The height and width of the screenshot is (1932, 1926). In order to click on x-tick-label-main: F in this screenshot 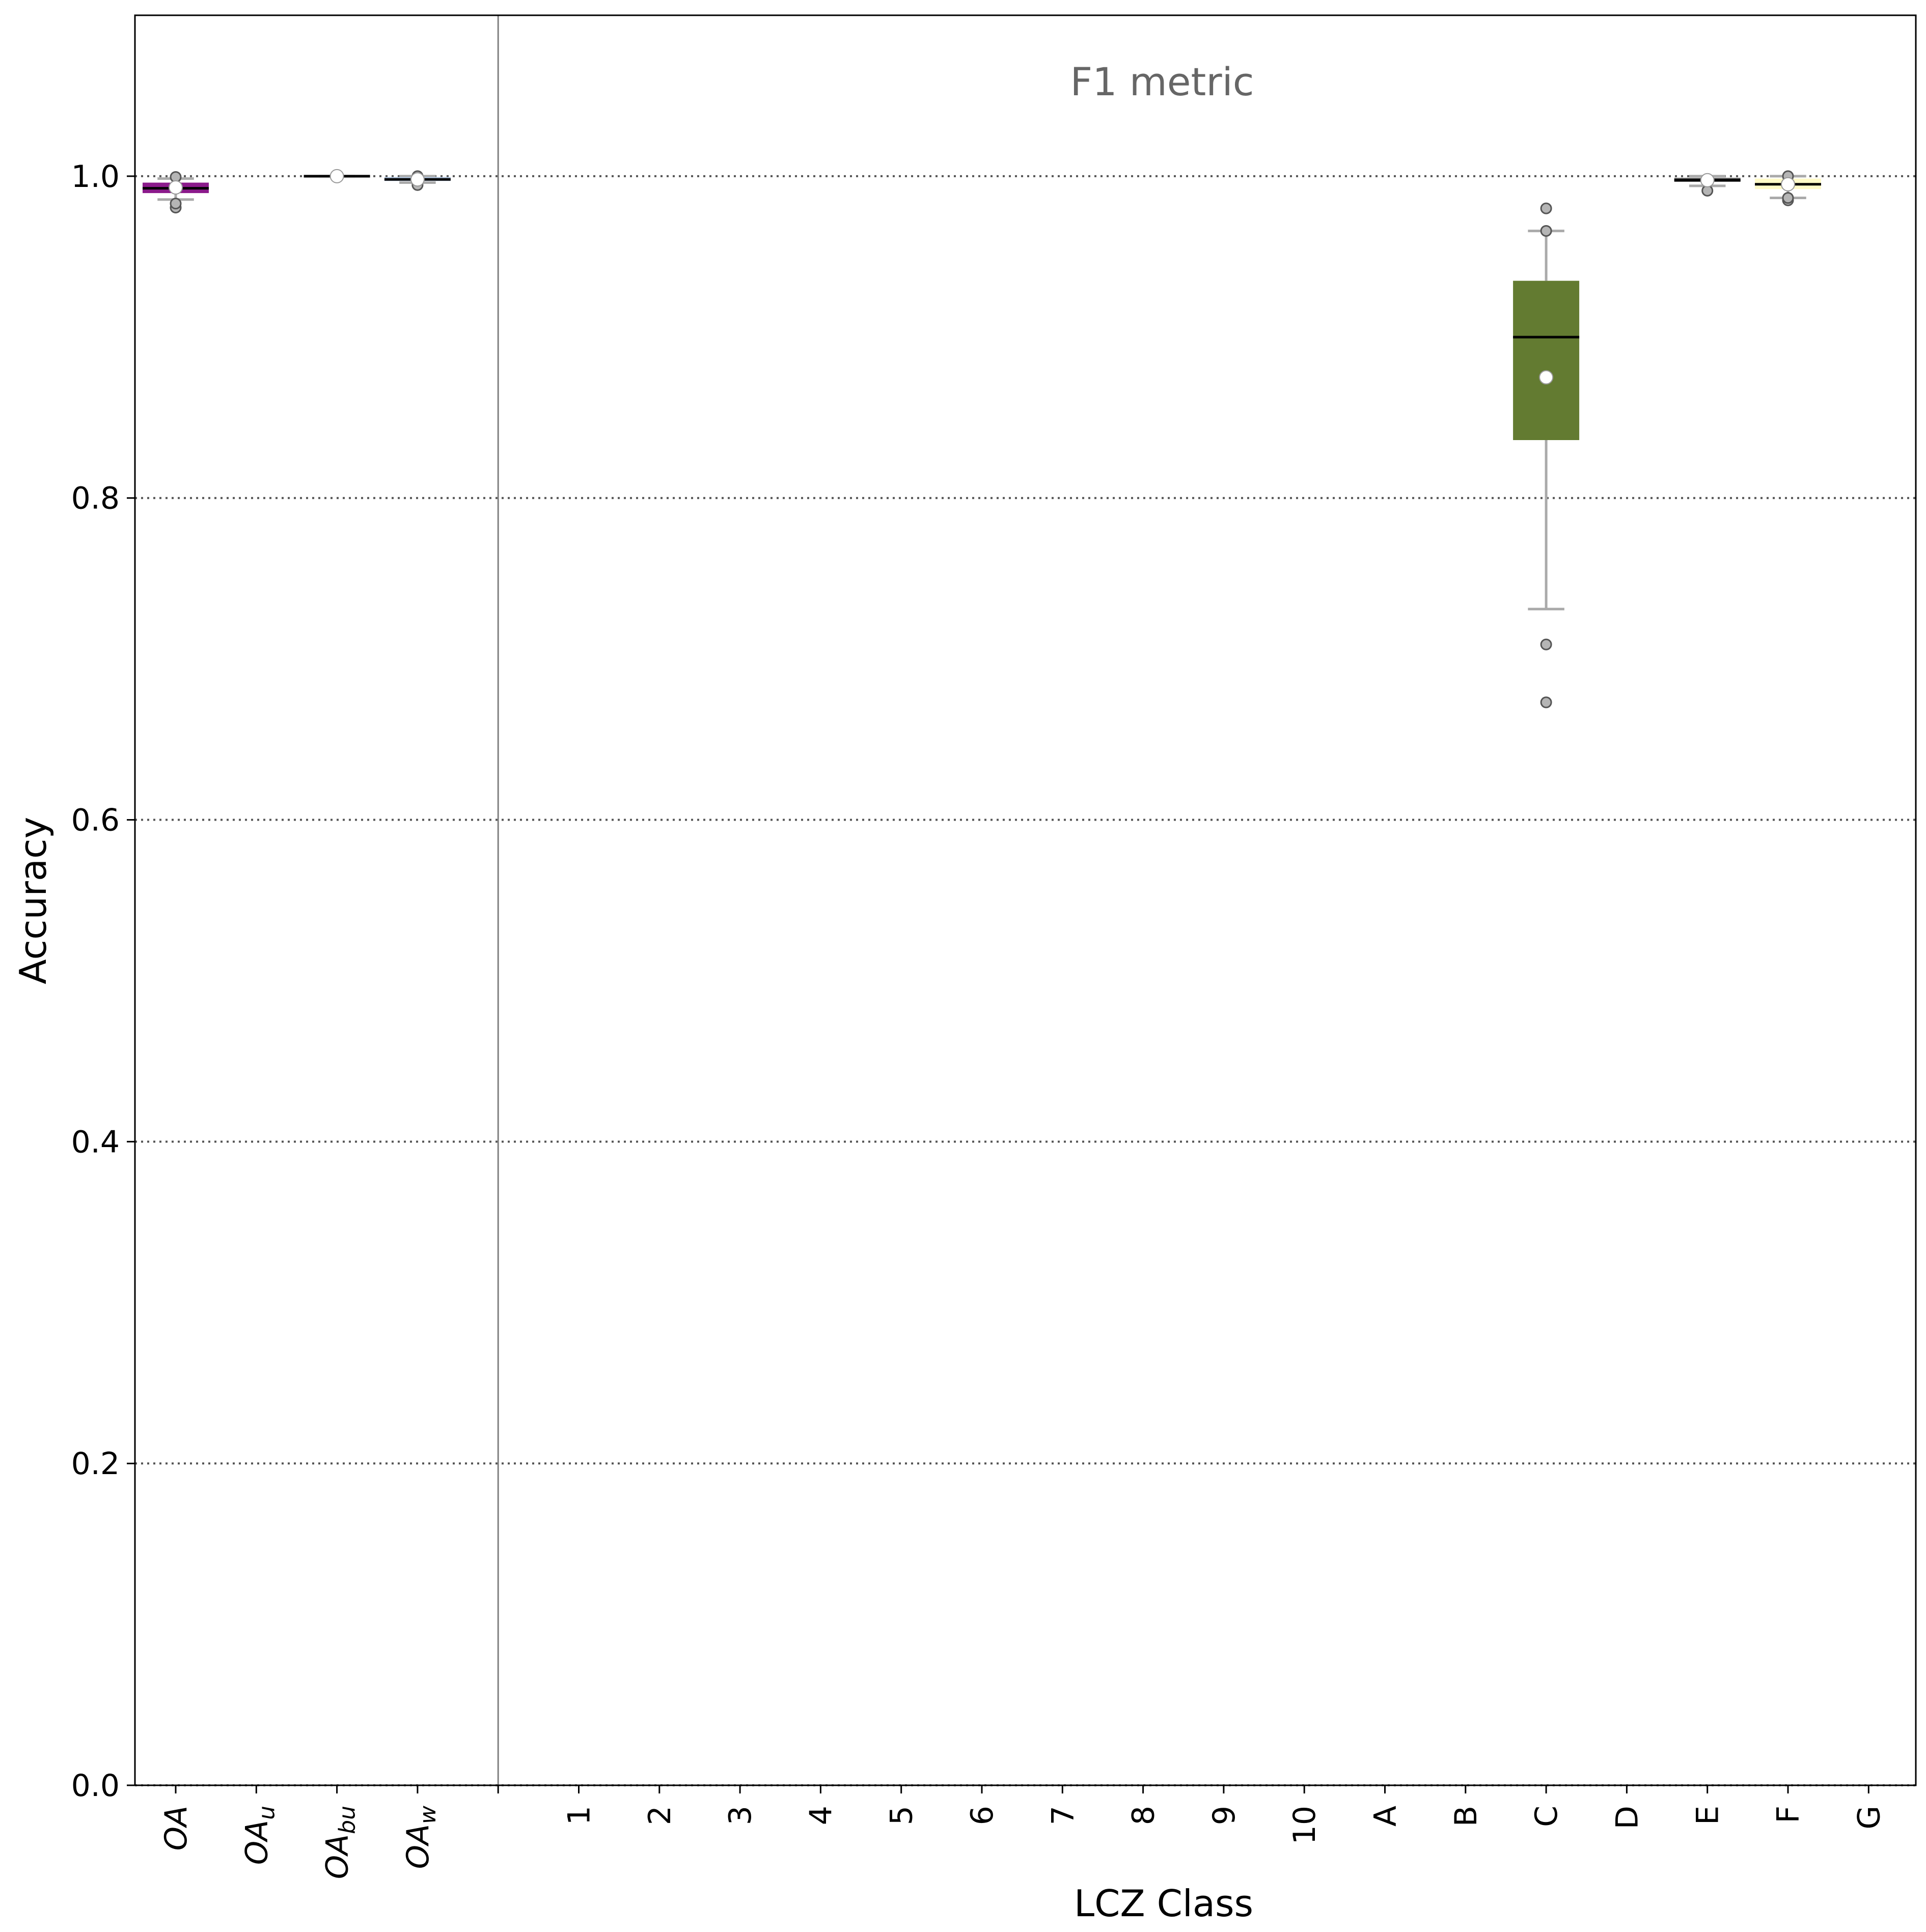, I will do `click(1789, 1815)`.